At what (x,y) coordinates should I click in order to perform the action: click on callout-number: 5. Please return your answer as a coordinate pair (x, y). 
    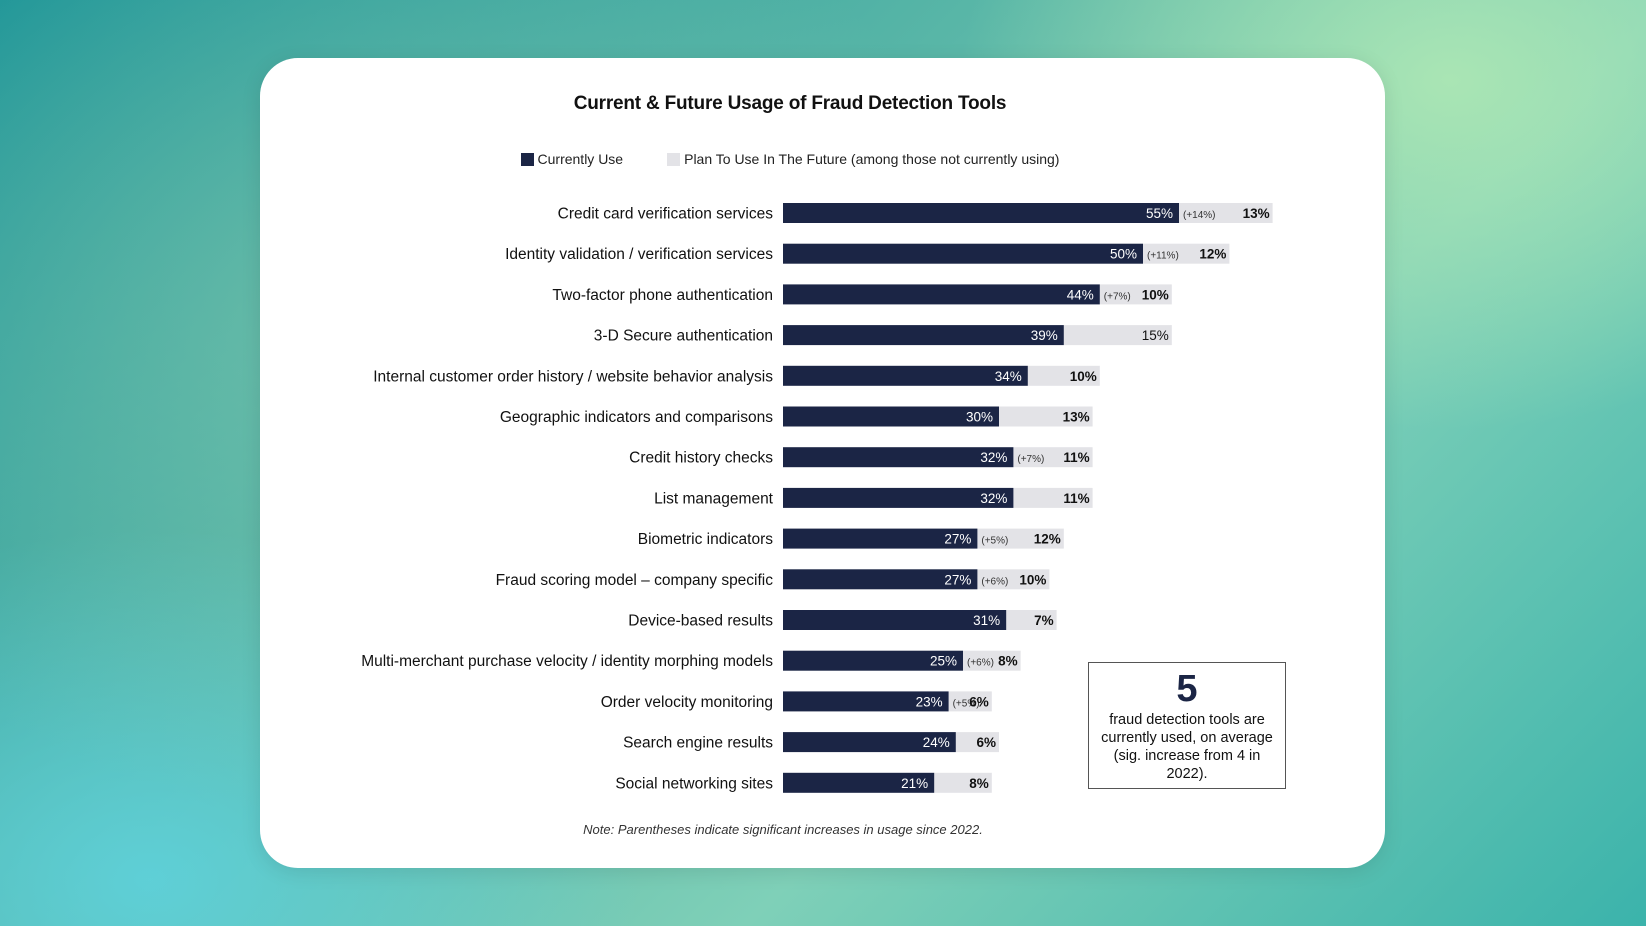
    Looking at the image, I should click on (1187, 689).